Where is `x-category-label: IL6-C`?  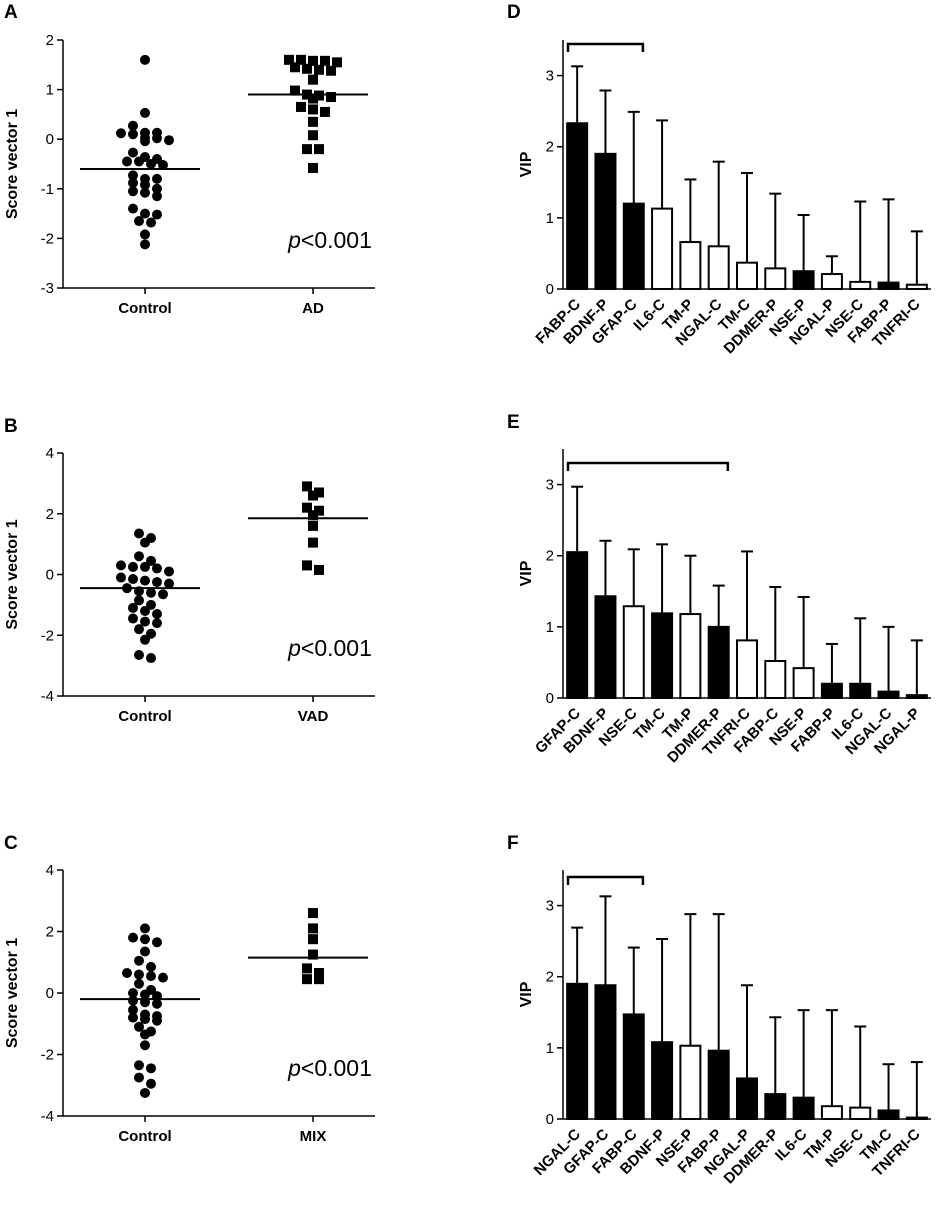 x-category-label: IL6-C is located at coordinates (649, 315).